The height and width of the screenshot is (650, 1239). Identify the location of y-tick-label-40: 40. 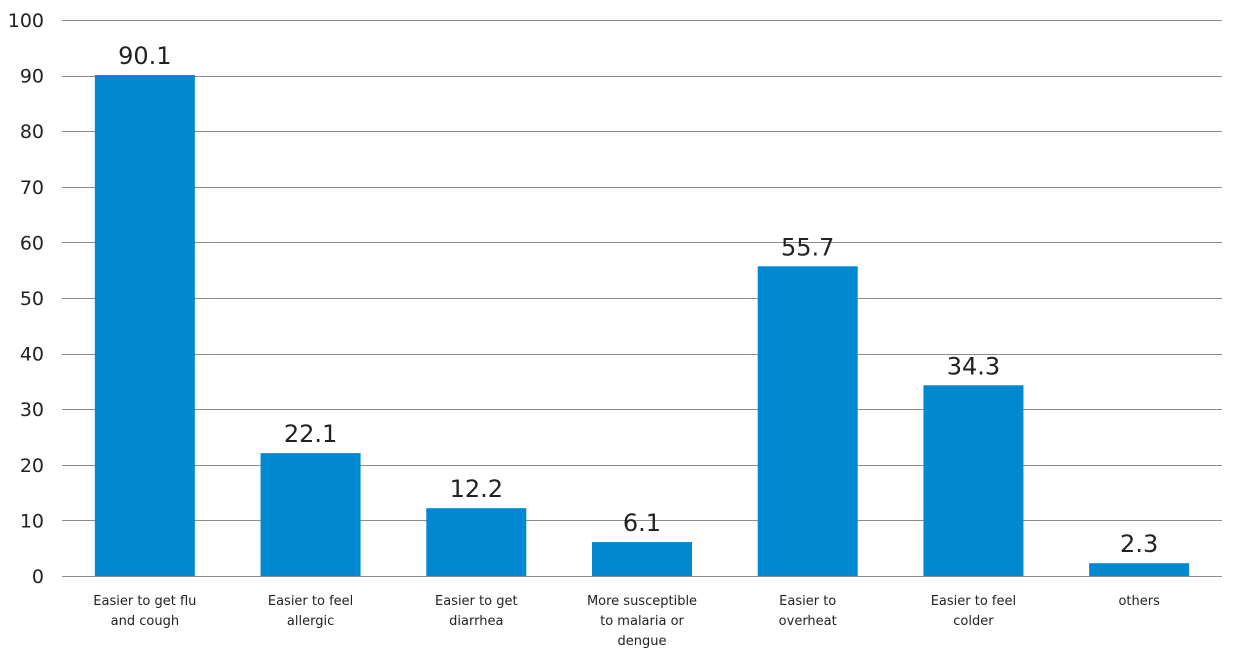
(32, 355).